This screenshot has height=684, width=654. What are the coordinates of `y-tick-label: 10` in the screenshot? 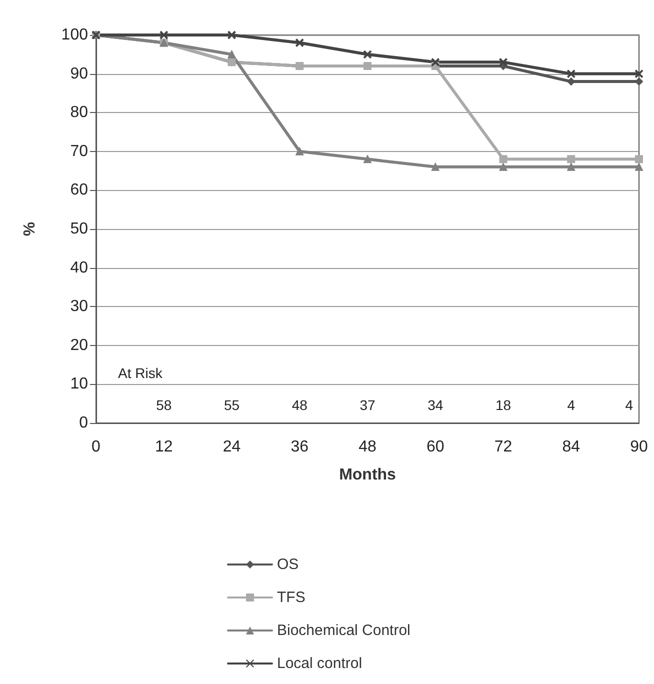 It's located at (79, 384).